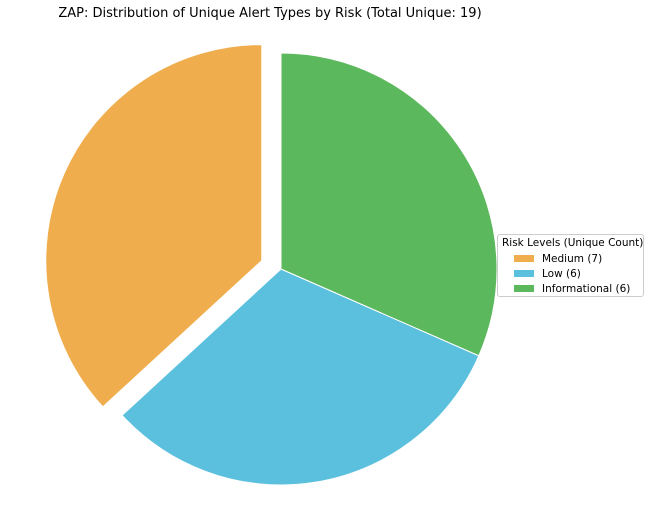 The image size is (652, 516). I want to click on legend-label: Low (6), so click(561, 273).